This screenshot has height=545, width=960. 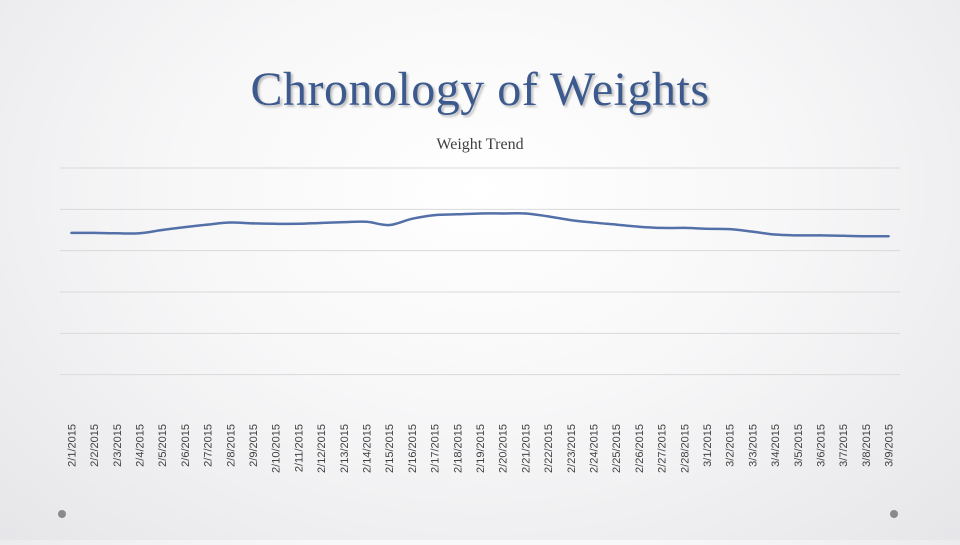 What do you see at coordinates (118, 445) in the screenshot?
I see `x-tick-label: 2/3/2015` at bounding box center [118, 445].